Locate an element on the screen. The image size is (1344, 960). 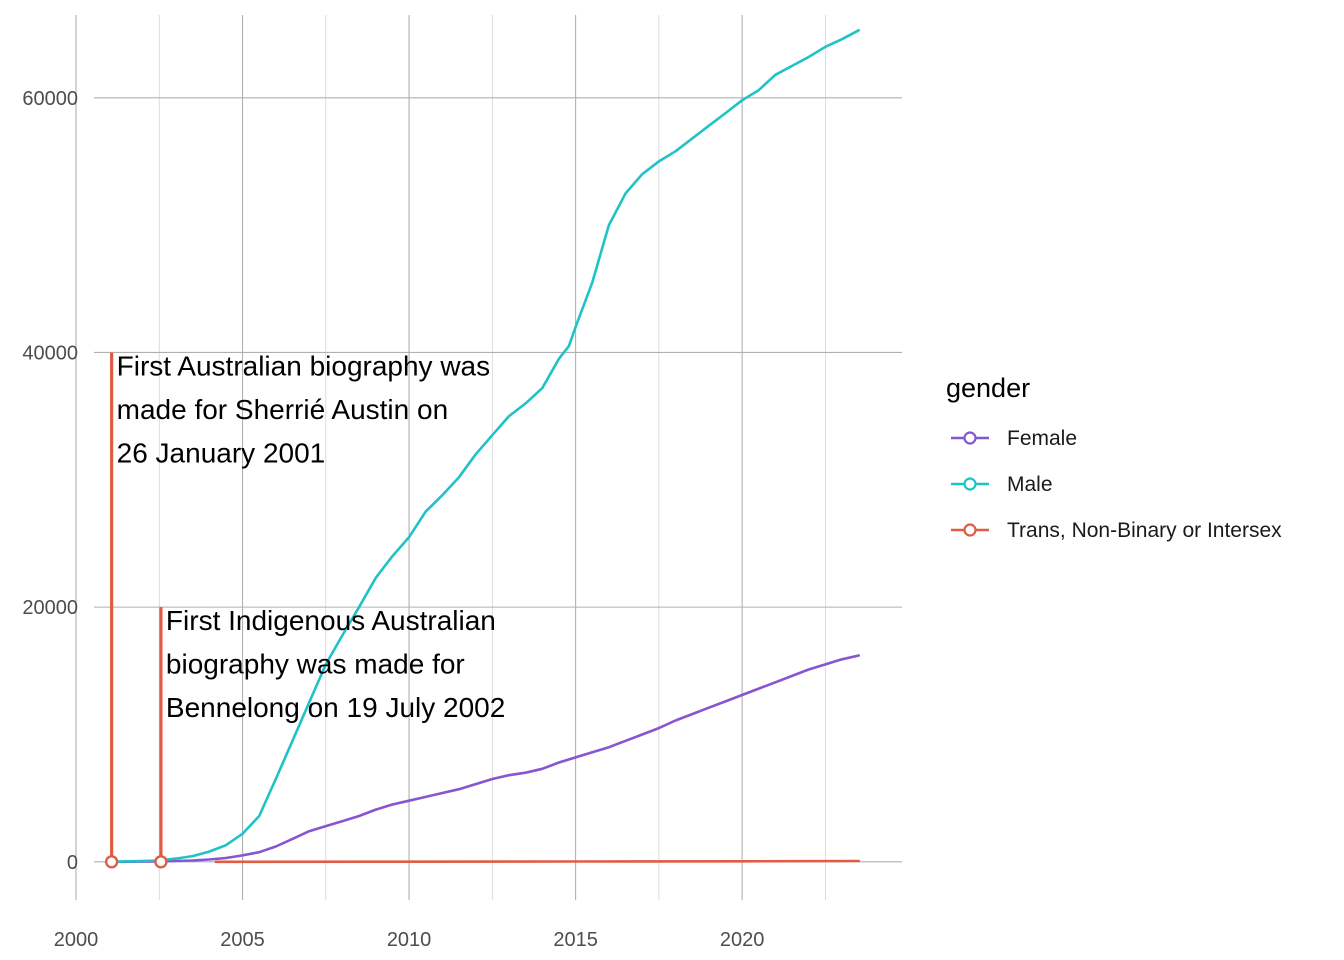
annotation-text-line: made for Sherrié Austin on is located at coordinates (283, 409).